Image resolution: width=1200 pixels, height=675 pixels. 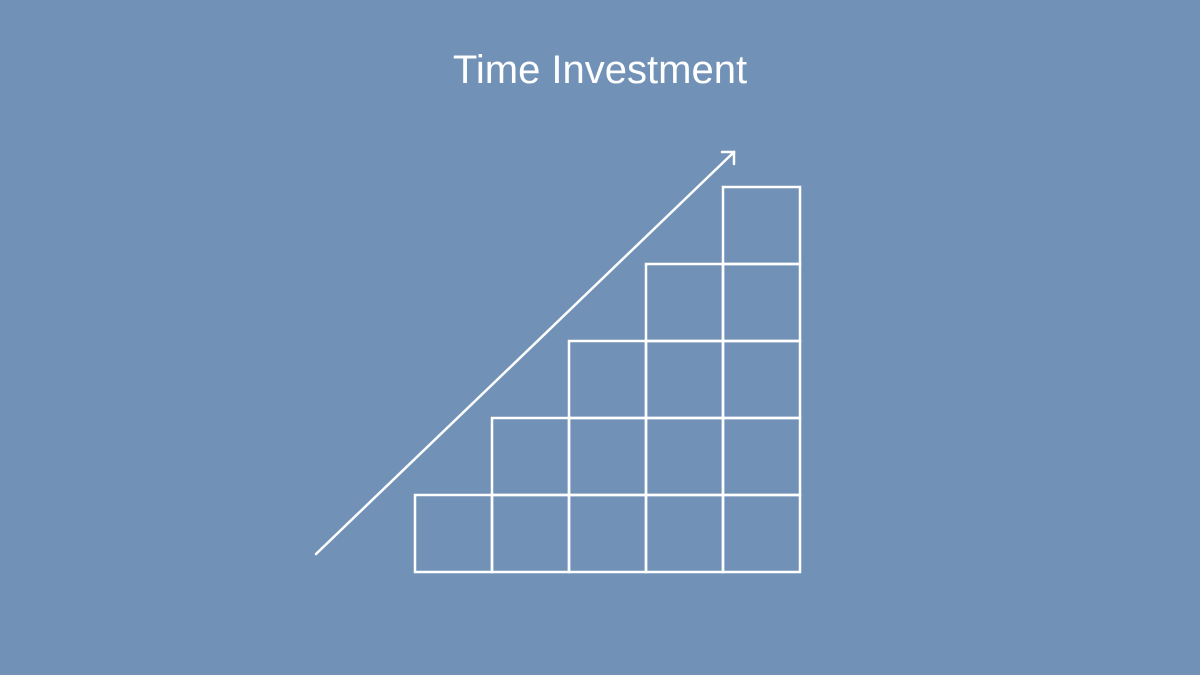 I want to click on arrow-head, so click(x=728, y=158).